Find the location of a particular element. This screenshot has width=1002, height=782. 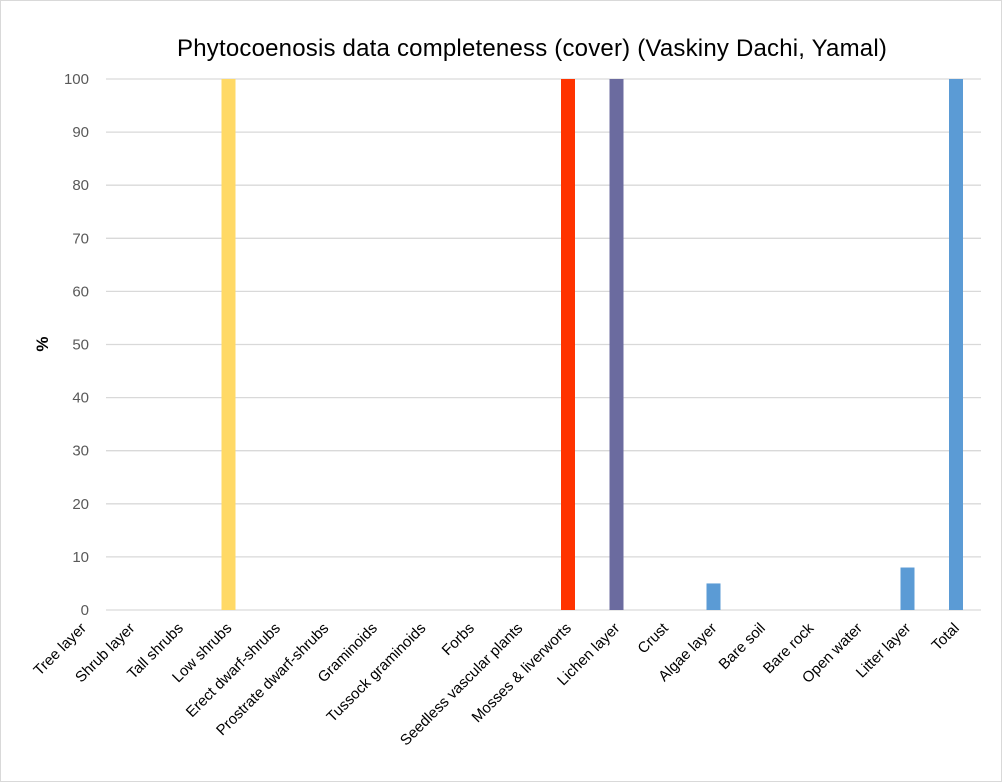

y-tick-label: 20 is located at coordinates (80, 504).